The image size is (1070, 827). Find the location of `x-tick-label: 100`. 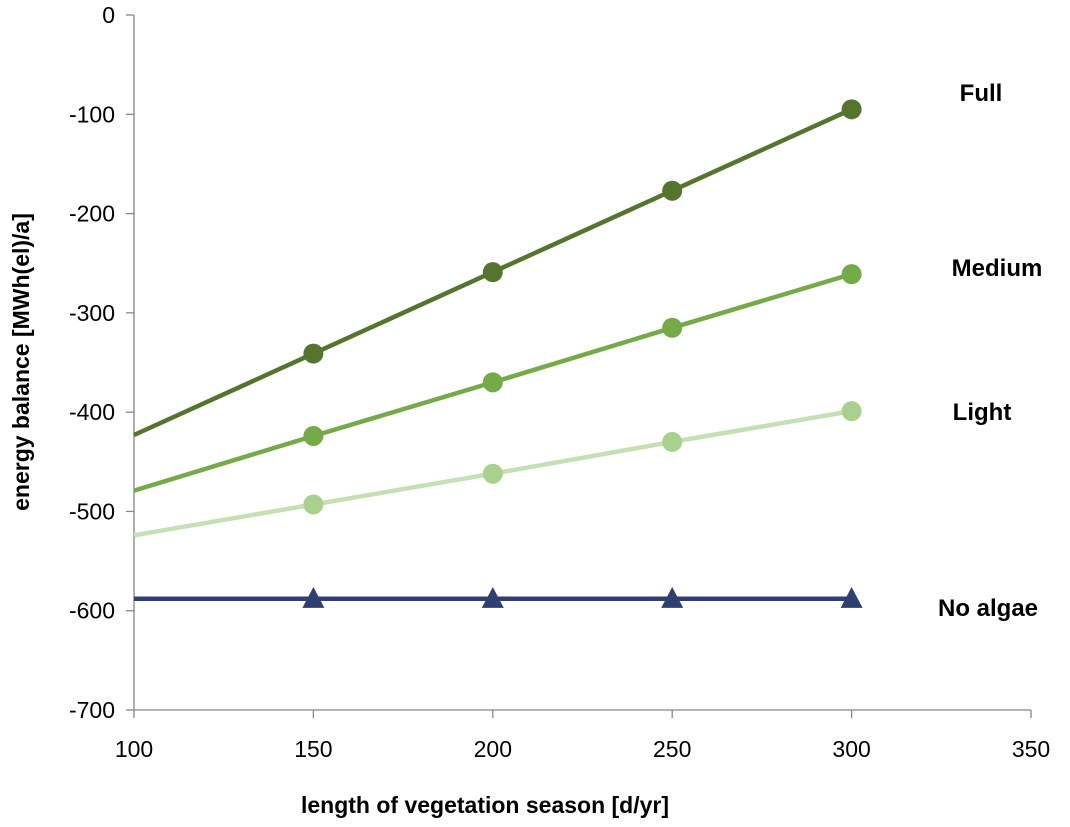

x-tick-label: 100 is located at coordinates (134, 749).